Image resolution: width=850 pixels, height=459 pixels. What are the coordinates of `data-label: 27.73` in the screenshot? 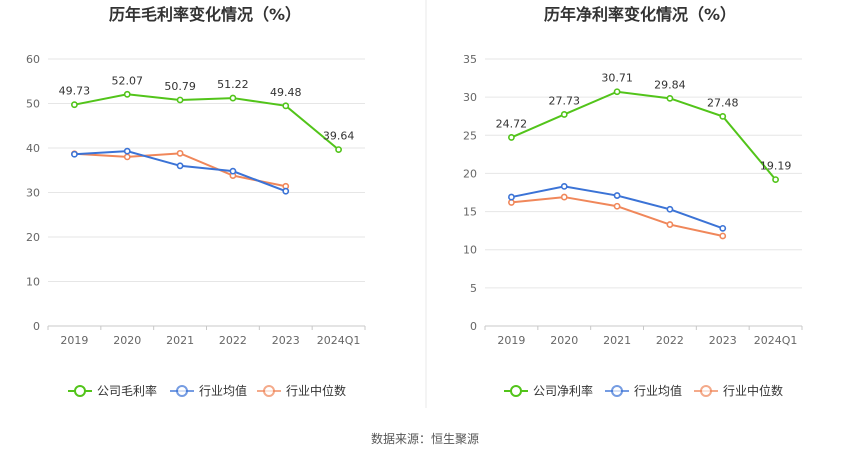 It's located at (565, 100).